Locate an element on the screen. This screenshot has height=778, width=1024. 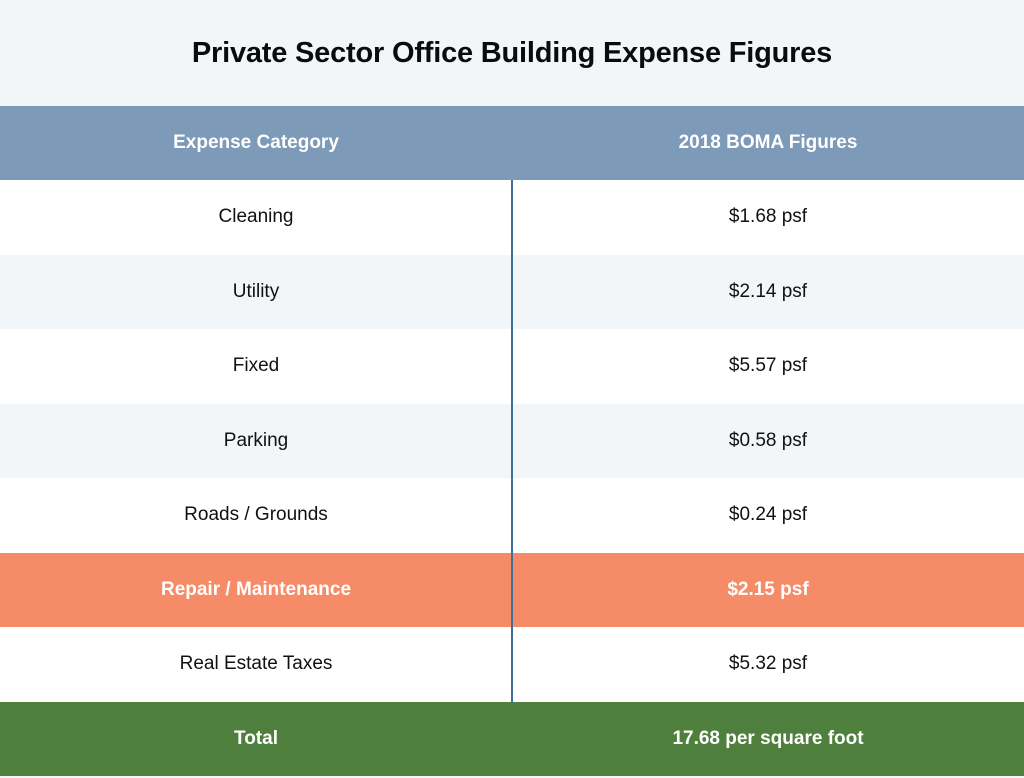
category-cell: Real Estate Taxes is located at coordinates (256, 664).